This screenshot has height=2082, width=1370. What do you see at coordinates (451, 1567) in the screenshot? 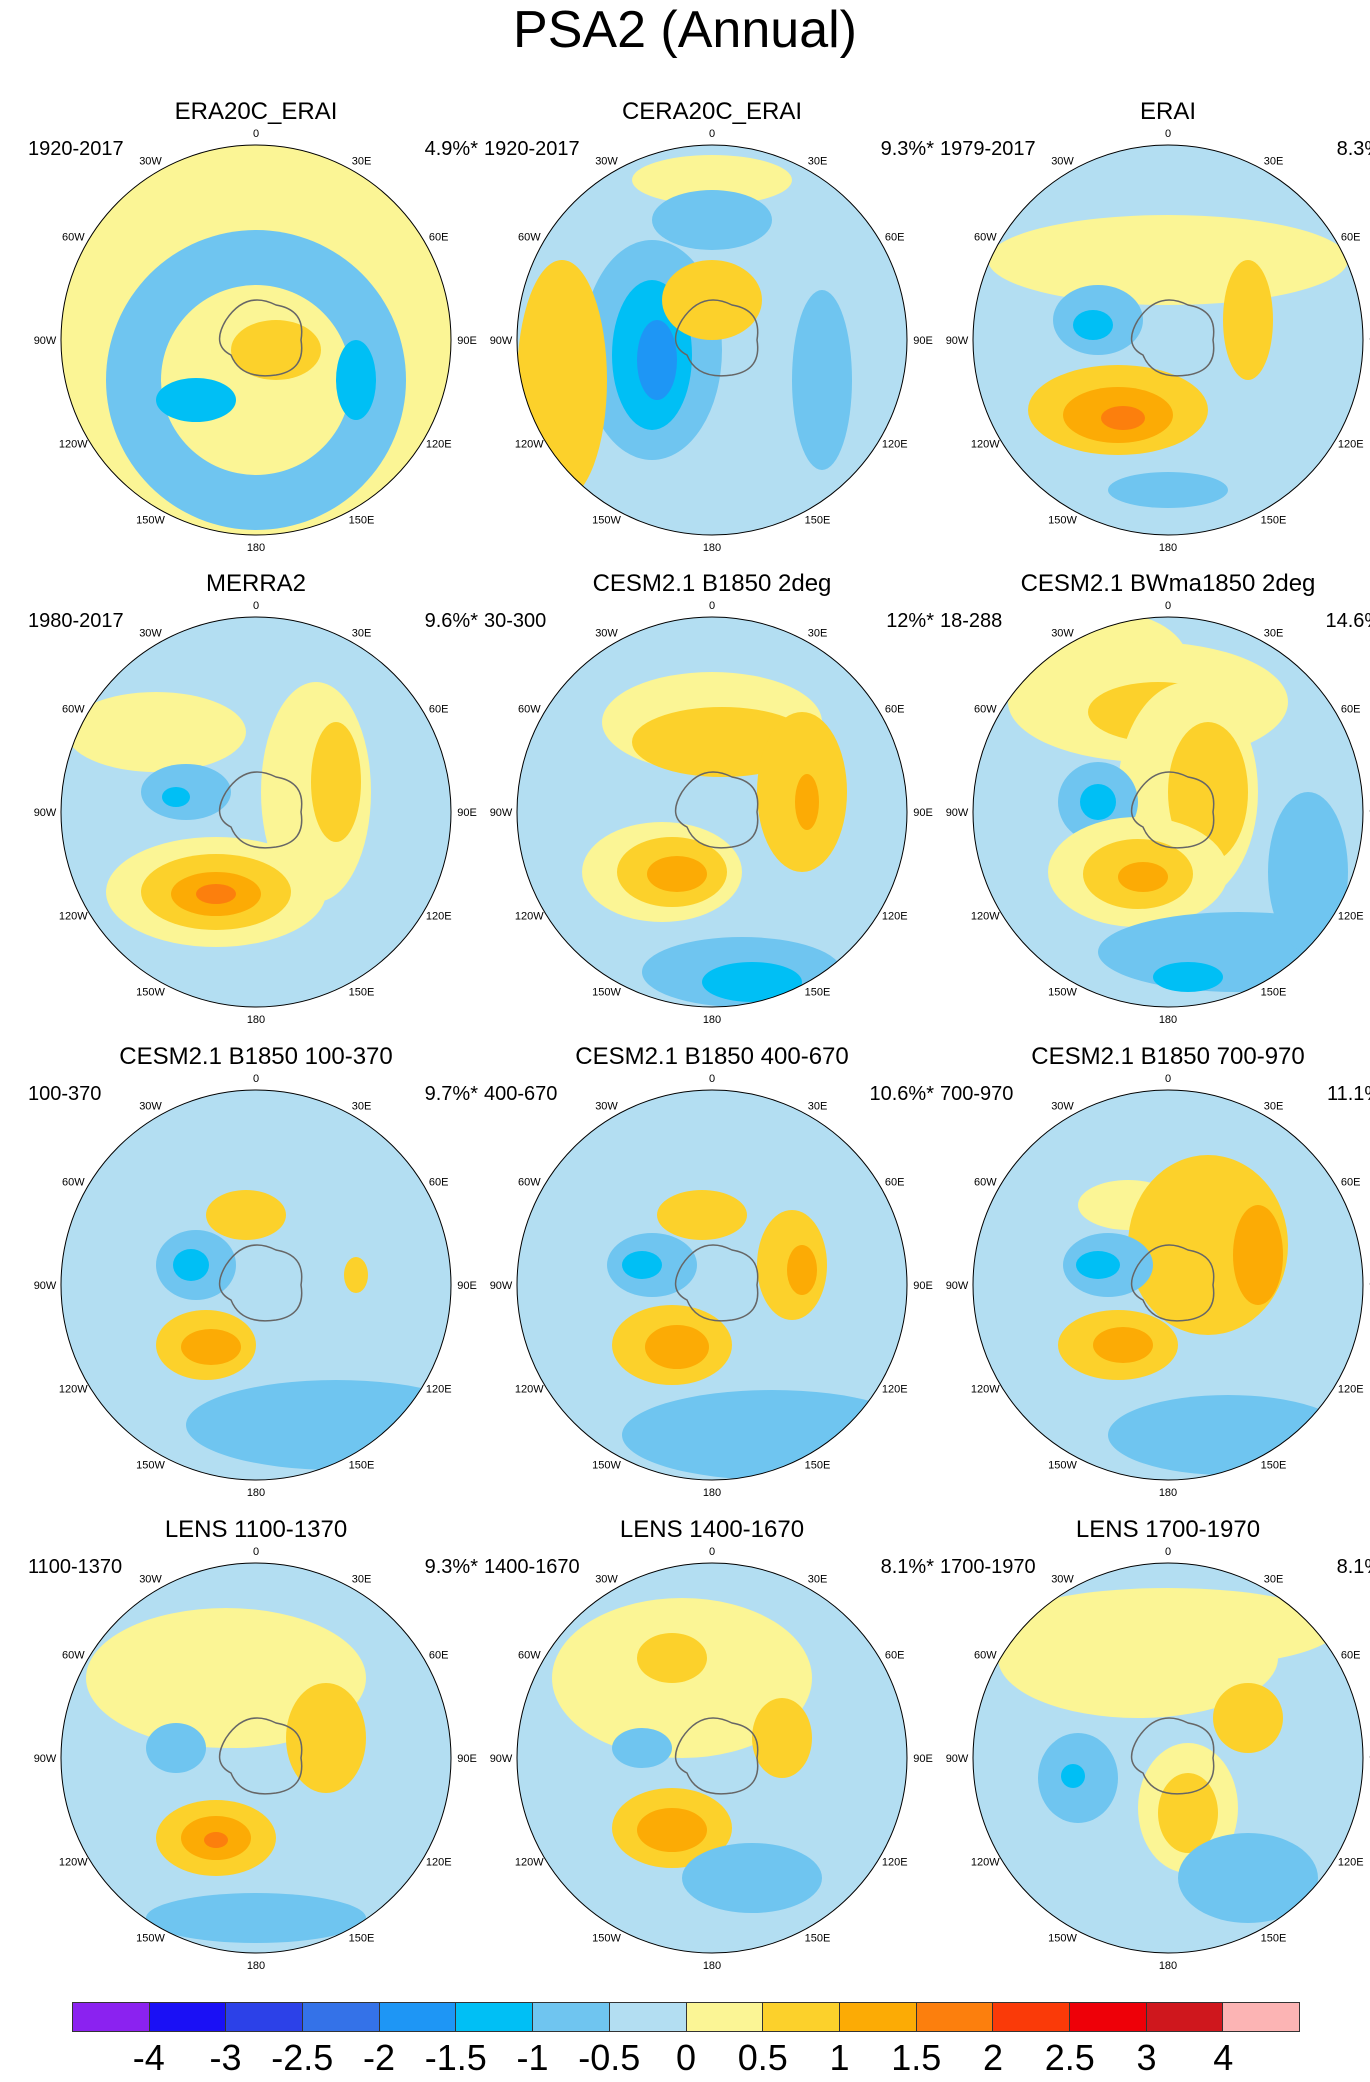
I see `panel-variance-explained: 9.3%*` at bounding box center [451, 1567].